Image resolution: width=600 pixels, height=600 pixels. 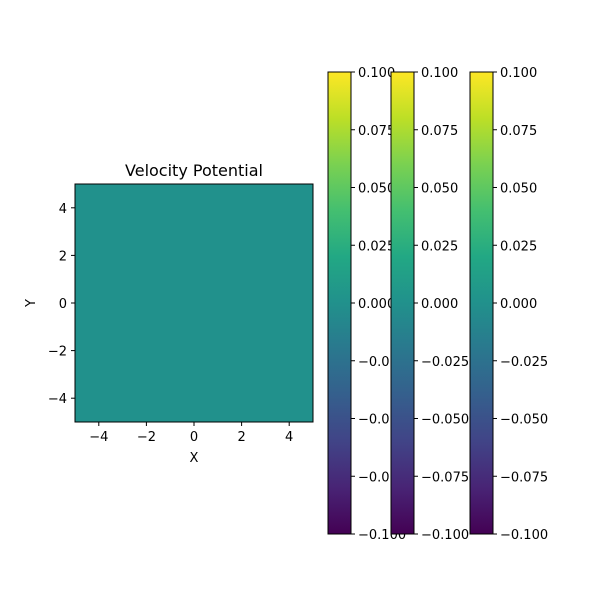 I want to click on chart-title: Velocity Potential, so click(x=194, y=170).